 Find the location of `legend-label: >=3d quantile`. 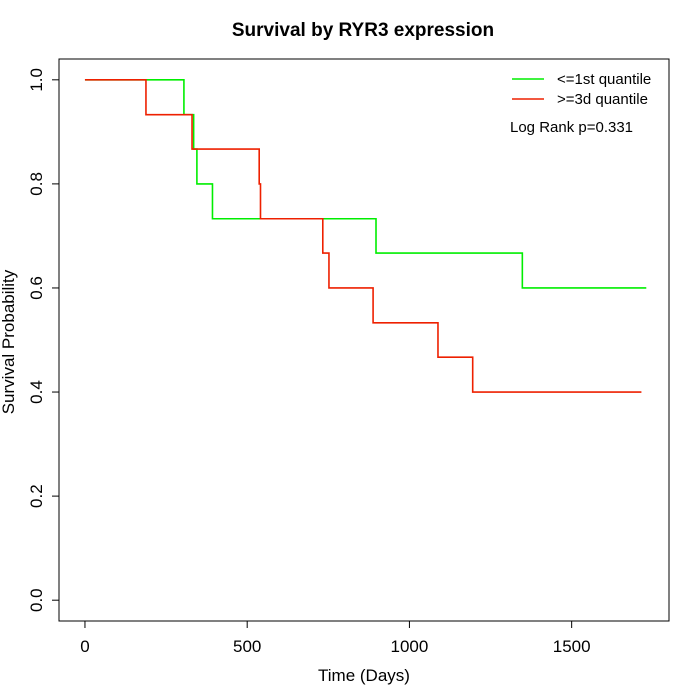

legend-label: >=3d quantile is located at coordinates (602, 99).